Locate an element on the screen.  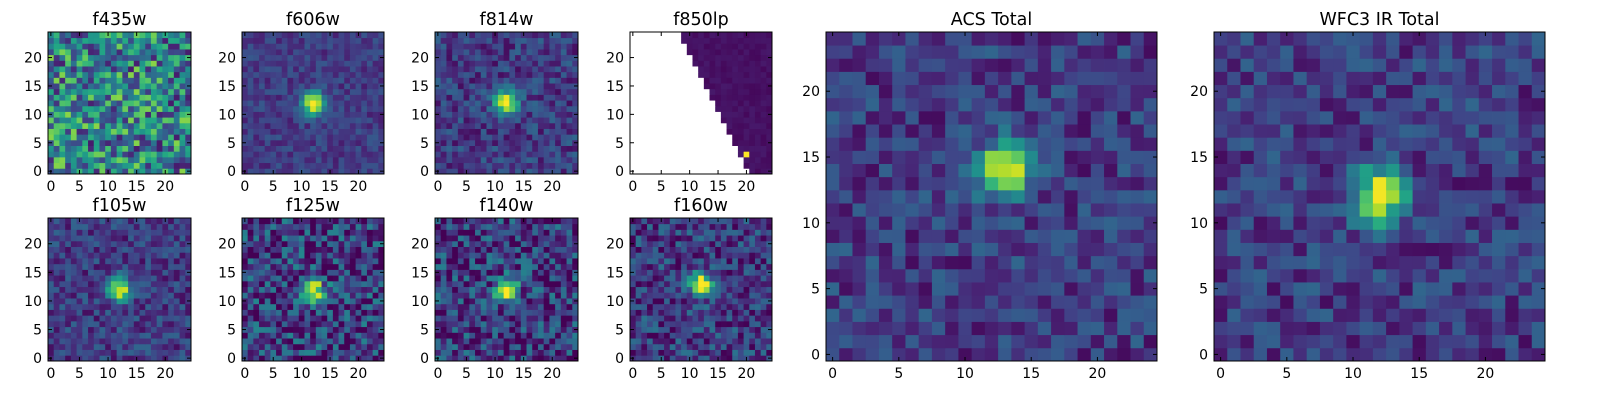
y-tick-label: 10 is located at coordinates (615, 115).